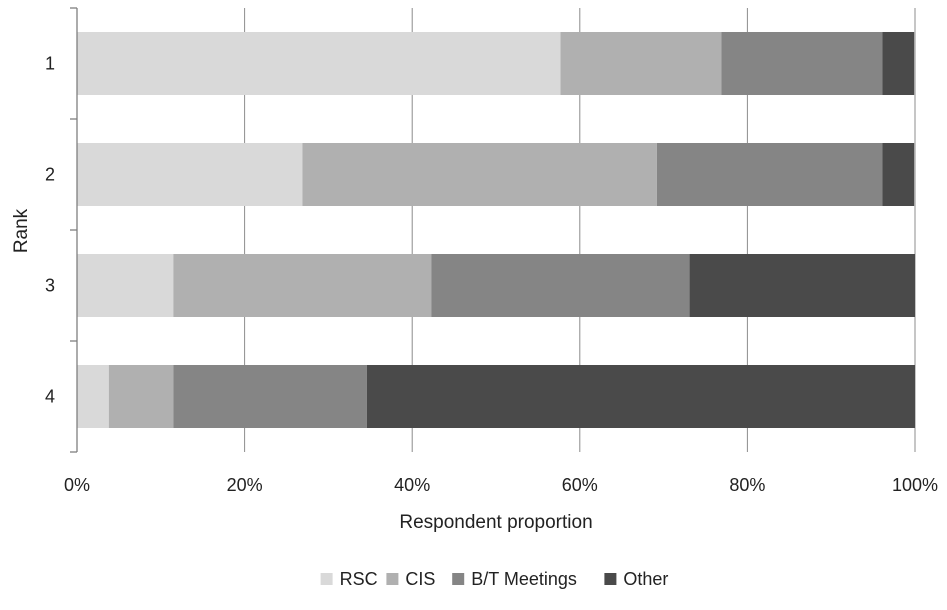  Describe the element at coordinates (495, 522) in the screenshot. I see `x-axis-title: Respondent proportion` at that location.